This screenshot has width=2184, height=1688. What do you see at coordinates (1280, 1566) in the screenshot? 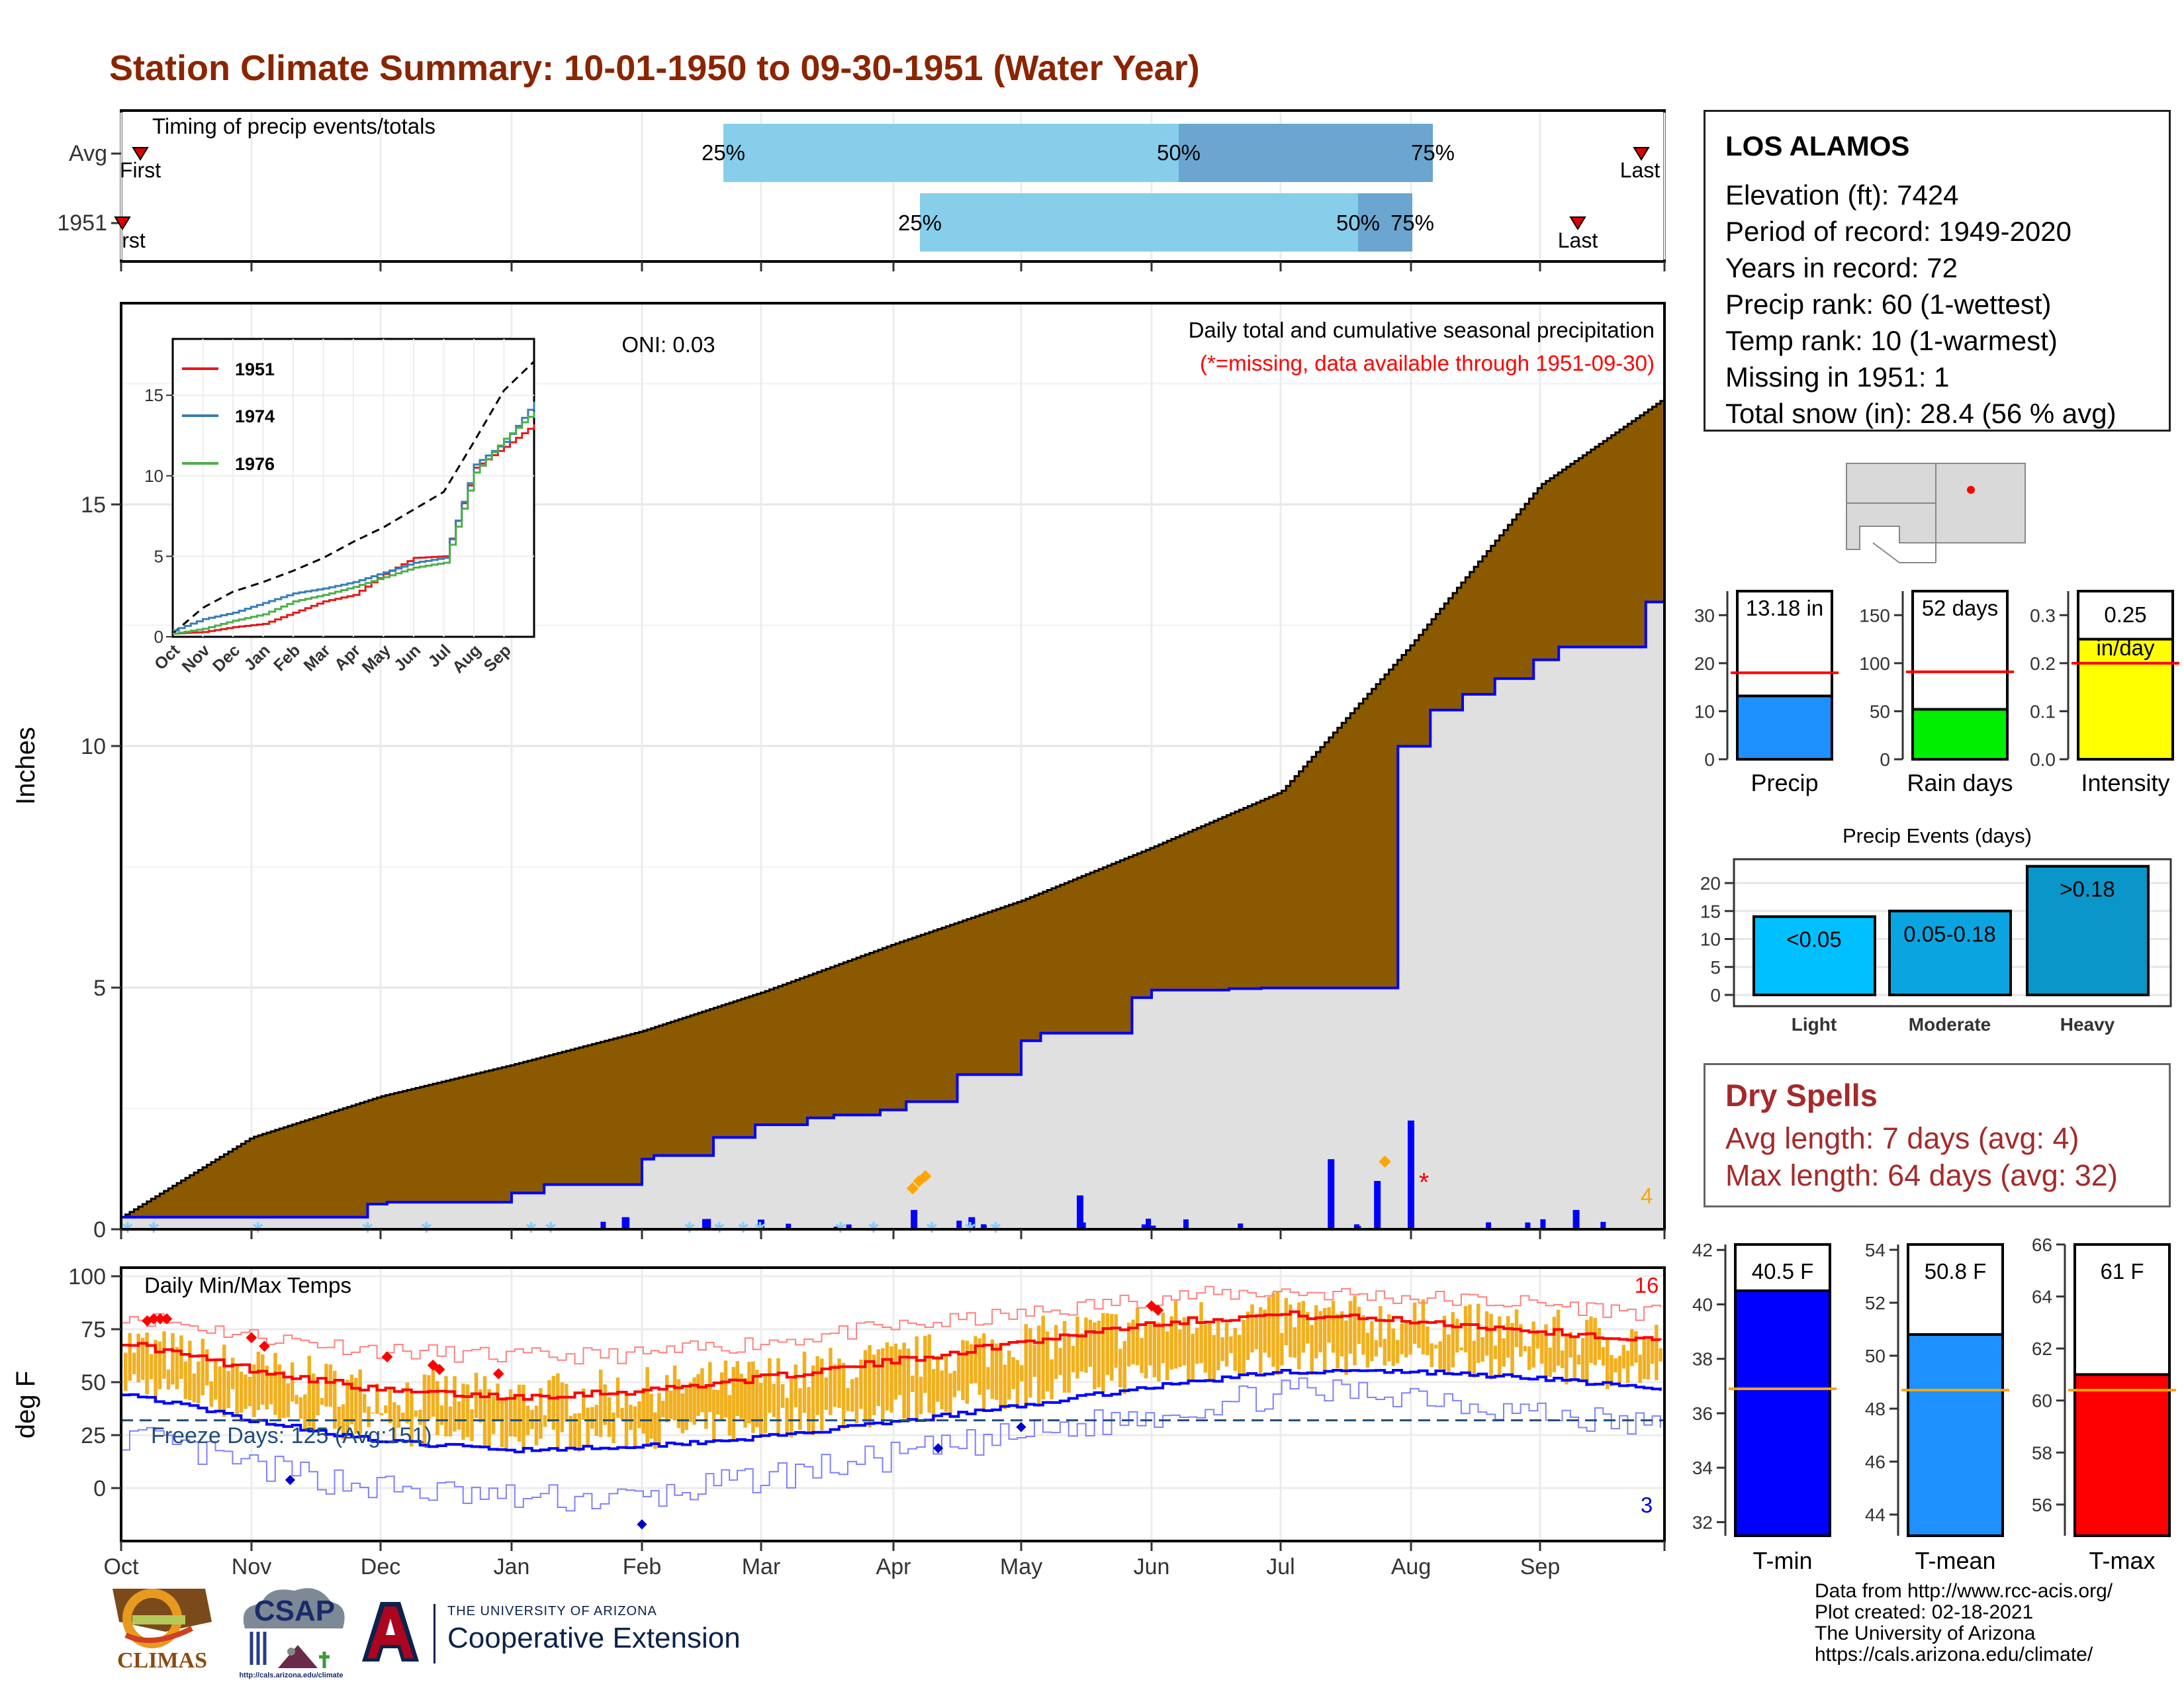
I see `month-label: Jul` at bounding box center [1280, 1566].